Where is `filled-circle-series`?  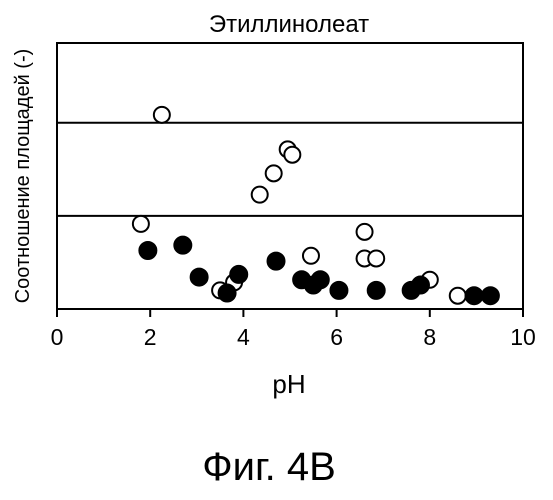
filled-circle-series is located at coordinates (319, 271).